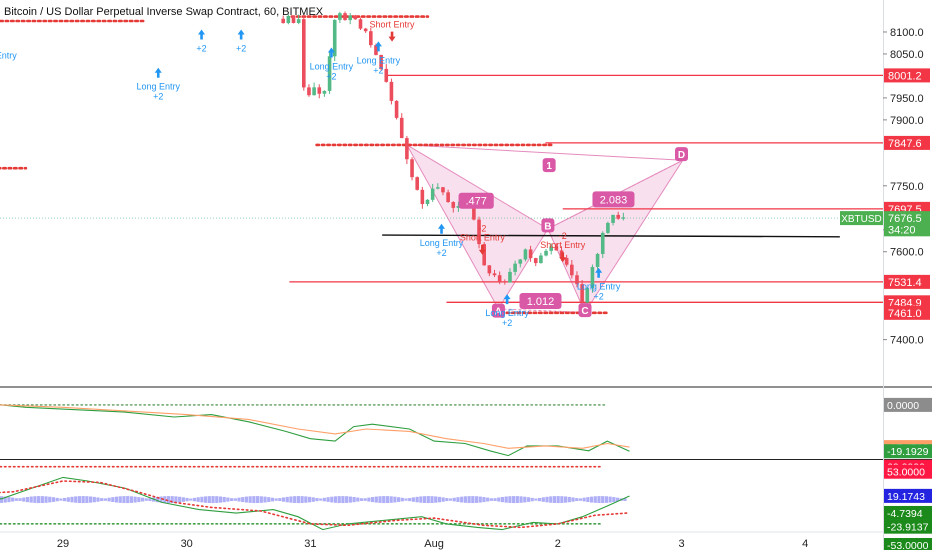  What do you see at coordinates (187, 544) in the screenshot?
I see `x-tick-label: 30` at bounding box center [187, 544].